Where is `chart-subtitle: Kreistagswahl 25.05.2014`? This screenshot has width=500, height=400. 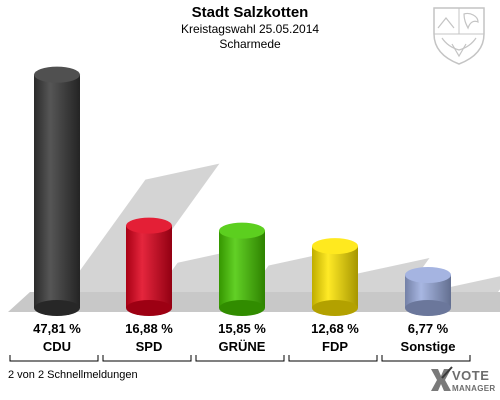
chart-subtitle: Kreistagswahl 25.05.2014 is located at coordinates (250, 29).